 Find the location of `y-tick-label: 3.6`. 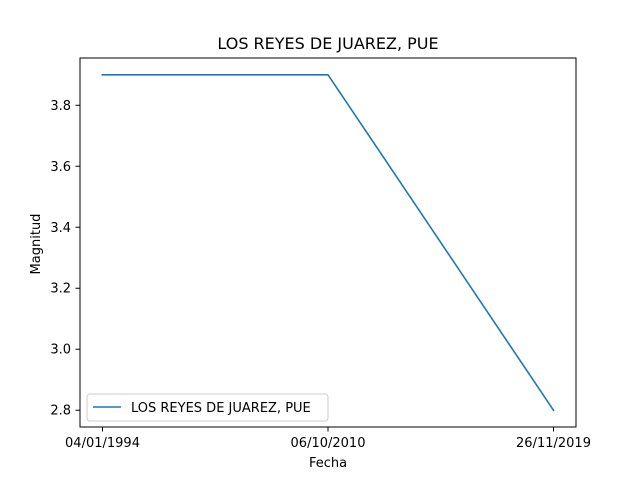

y-tick-label: 3.6 is located at coordinates (60, 167).